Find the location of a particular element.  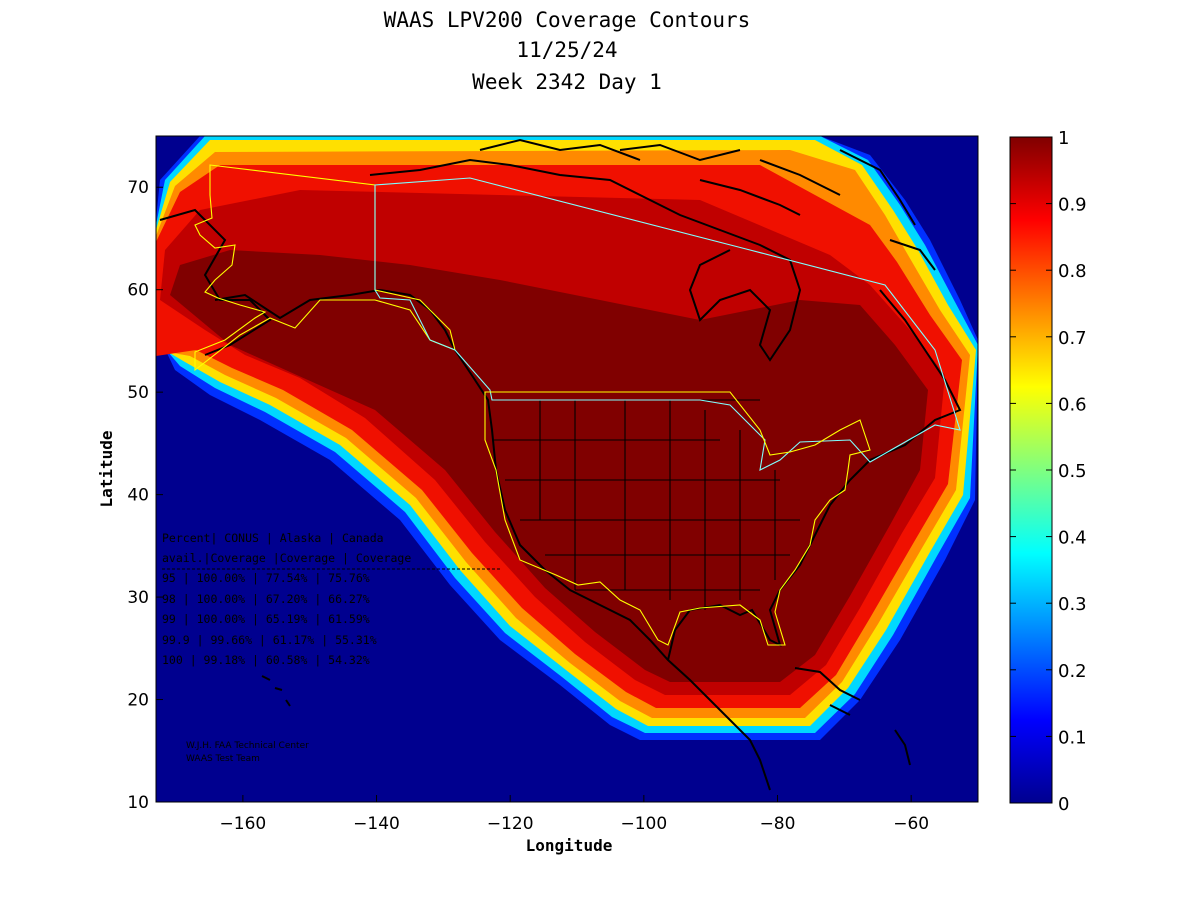

y-tick-label: 30 is located at coordinates (138, 598).